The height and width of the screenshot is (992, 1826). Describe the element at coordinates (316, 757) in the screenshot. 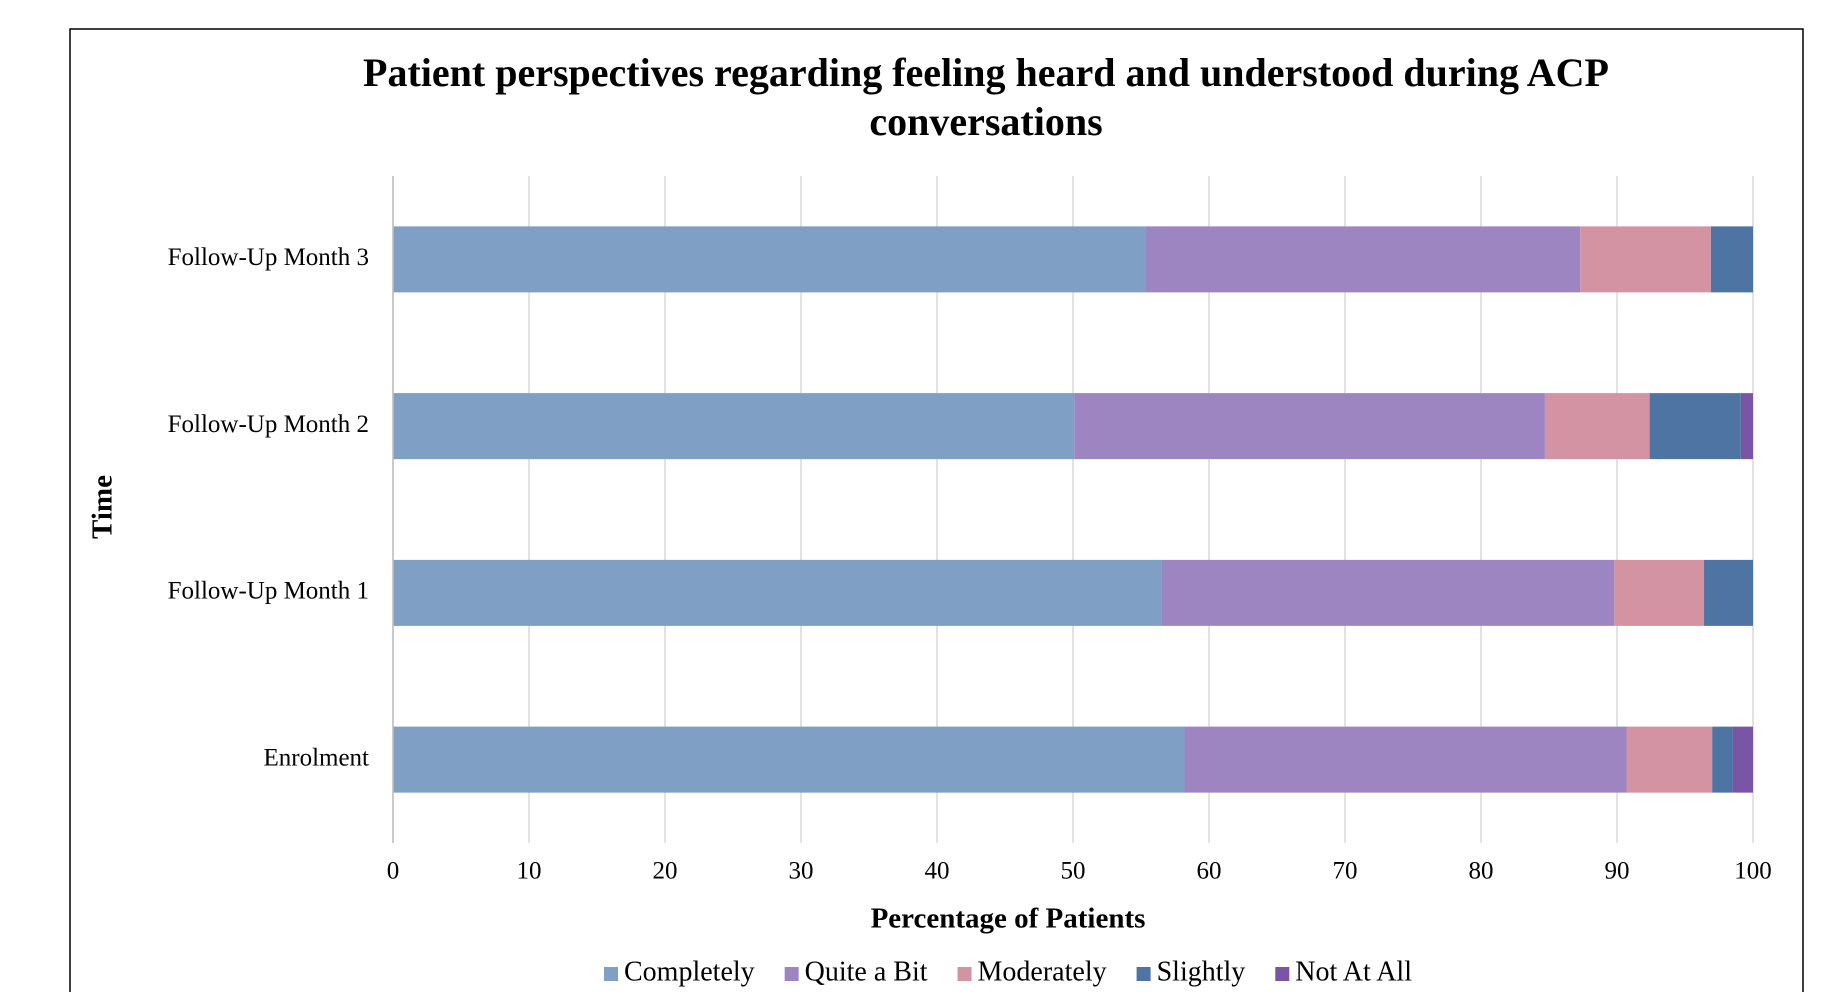

I see `y-tick-label: Enrolment` at that location.